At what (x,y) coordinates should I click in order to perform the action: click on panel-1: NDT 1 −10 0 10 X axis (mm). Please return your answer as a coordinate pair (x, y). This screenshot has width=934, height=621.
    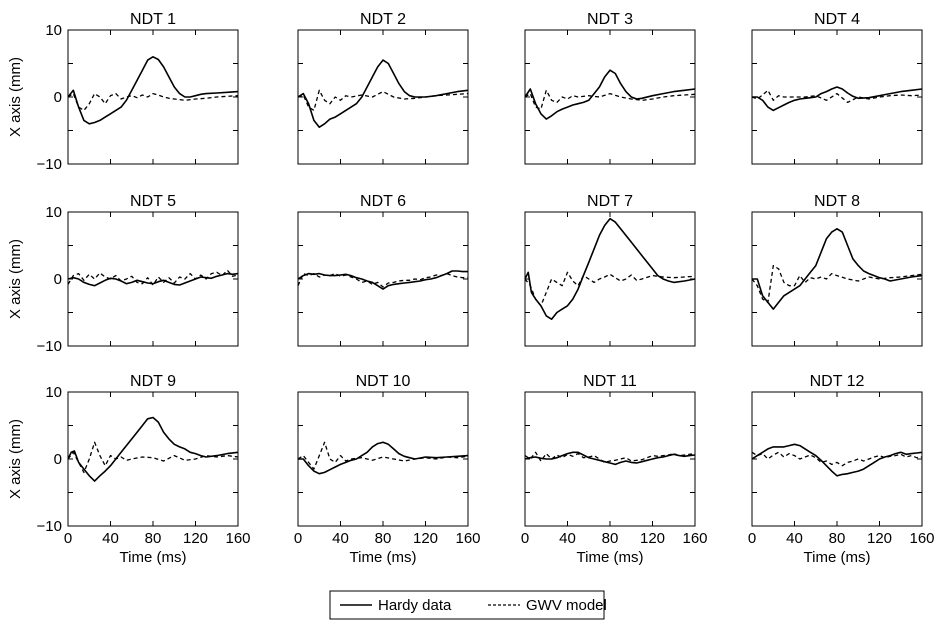
    Looking at the image, I should click on (123, 92).